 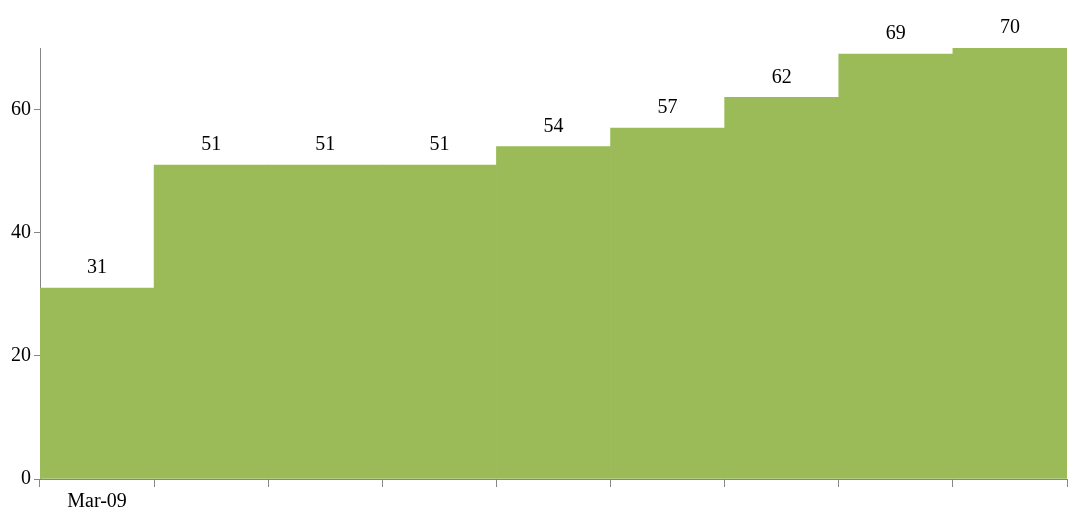 I want to click on y-tick-label: 0, so click(x=26, y=477).